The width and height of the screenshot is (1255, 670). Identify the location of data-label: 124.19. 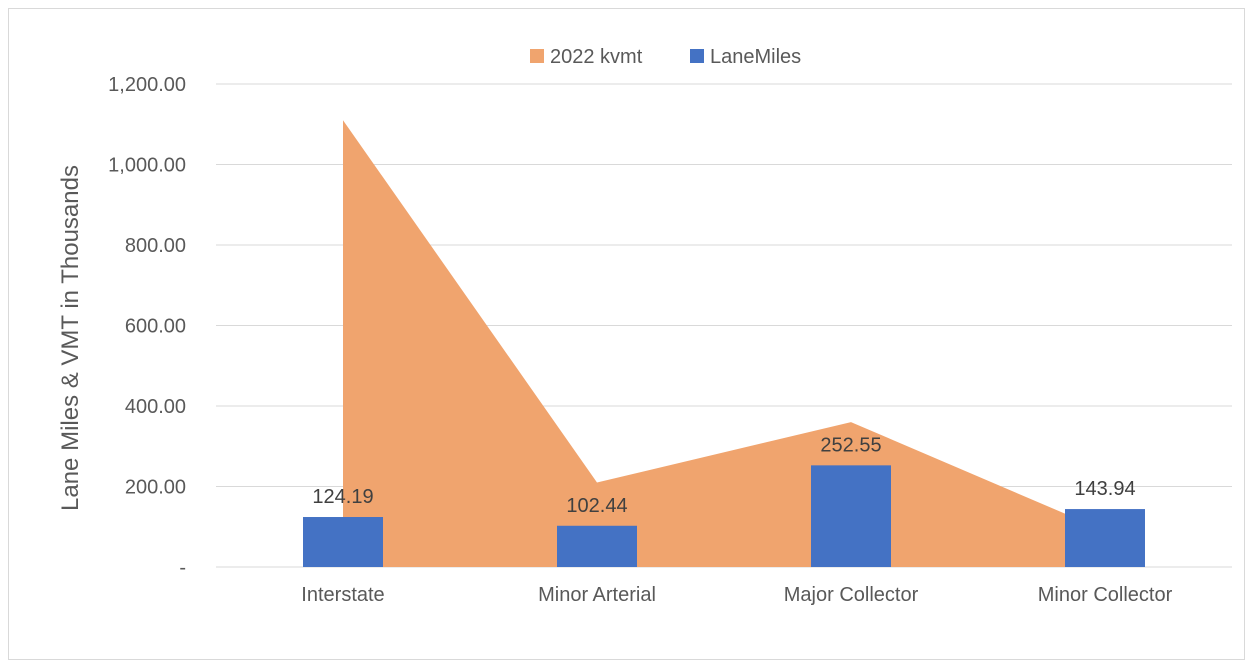
(342, 497).